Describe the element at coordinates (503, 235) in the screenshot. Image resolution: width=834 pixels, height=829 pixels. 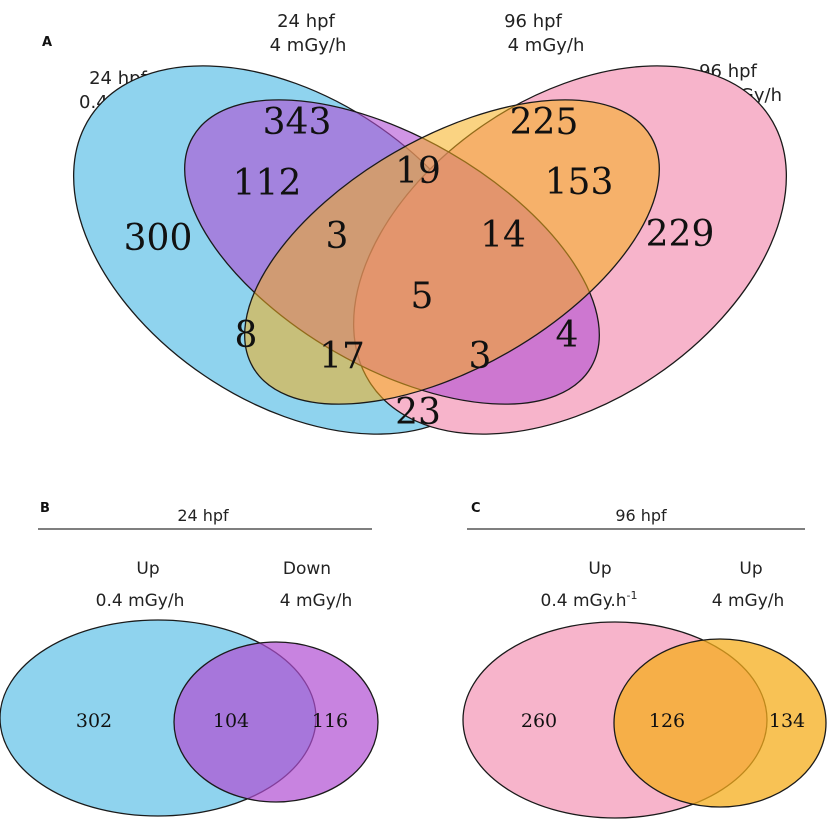
I see `count-three-way-b-c-d: 14` at that location.